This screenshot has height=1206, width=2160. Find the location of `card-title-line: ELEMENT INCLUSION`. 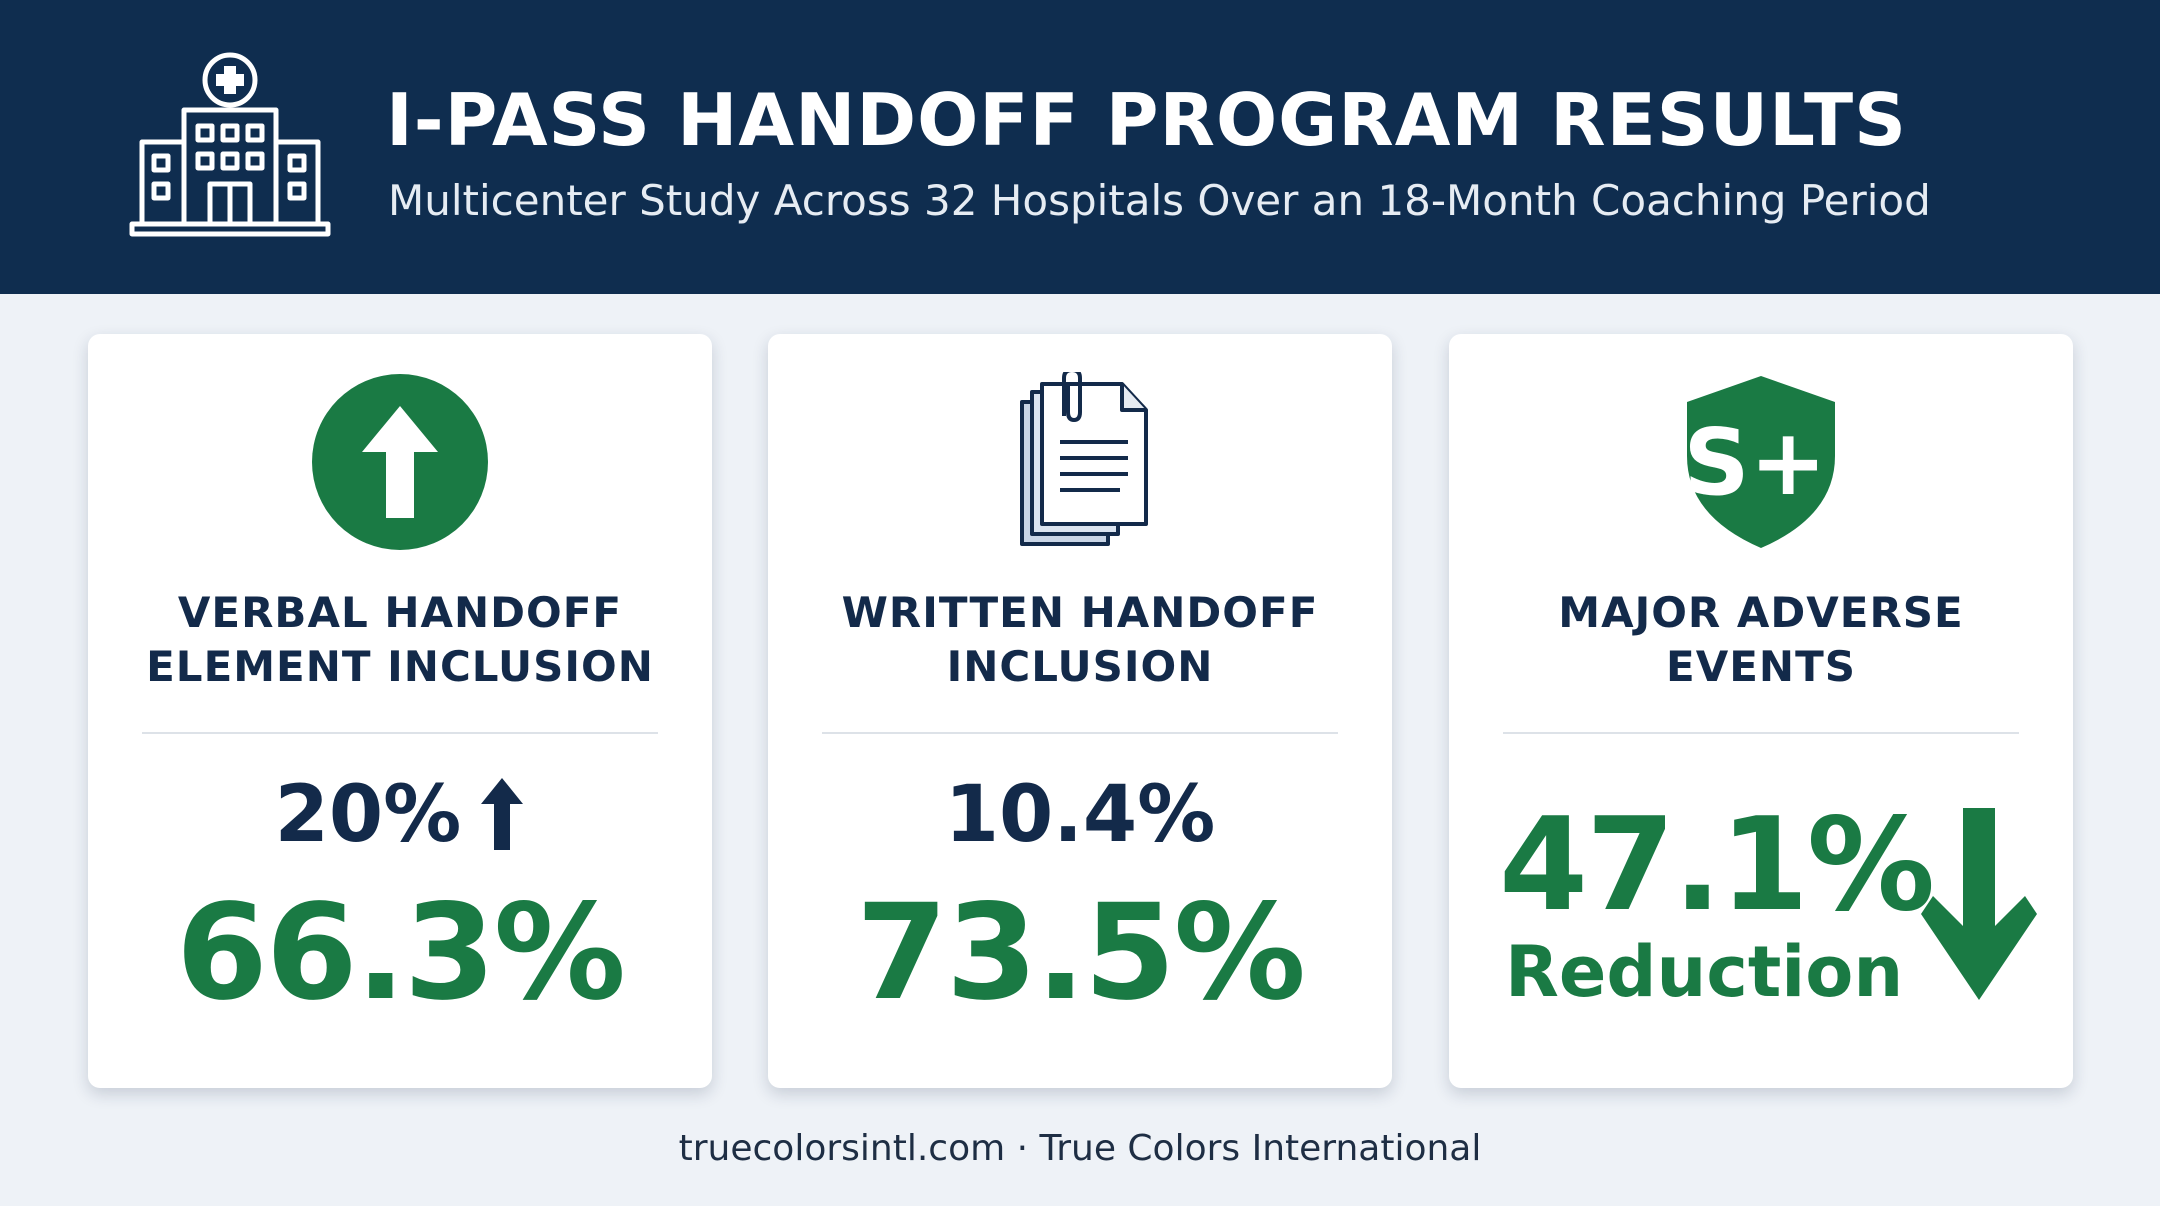

card-title-line: ELEMENT INCLUSION is located at coordinates (400, 666).